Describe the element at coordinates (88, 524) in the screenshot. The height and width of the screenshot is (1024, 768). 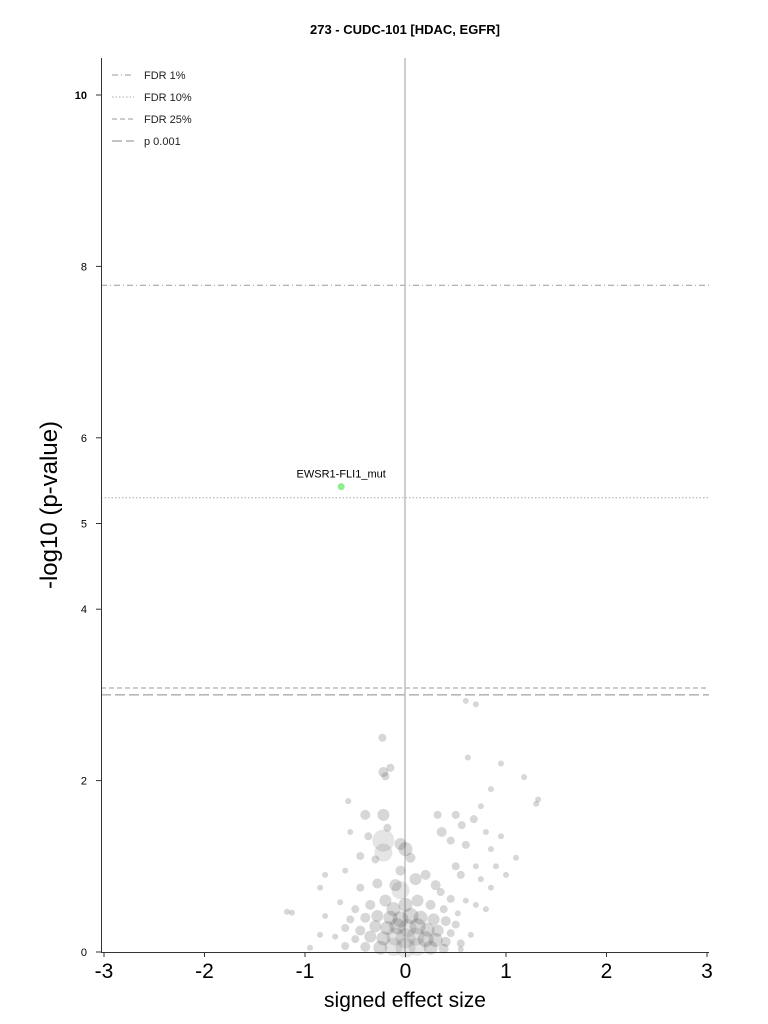
I see `y-ticks: 0 2 4 5 6 8 10` at that location.